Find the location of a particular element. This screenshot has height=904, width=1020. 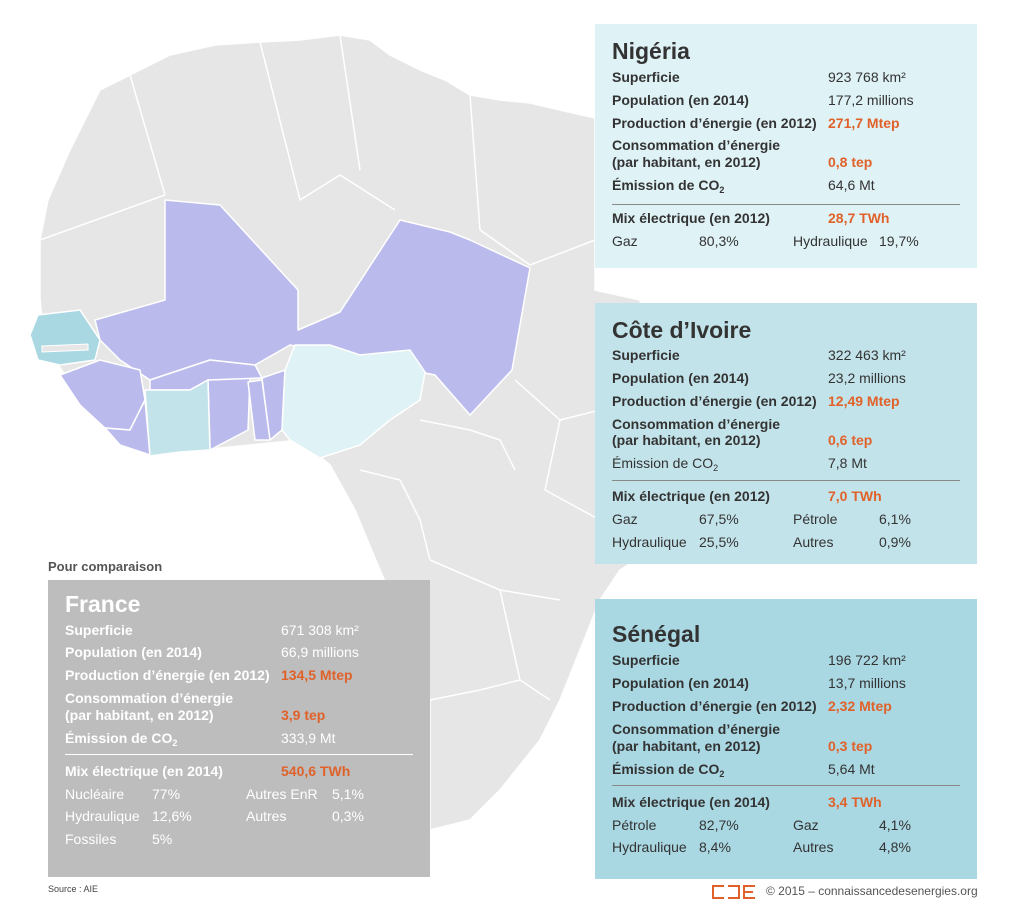

emission-value: 333,9 Mt is located at coordinates (308, 738).